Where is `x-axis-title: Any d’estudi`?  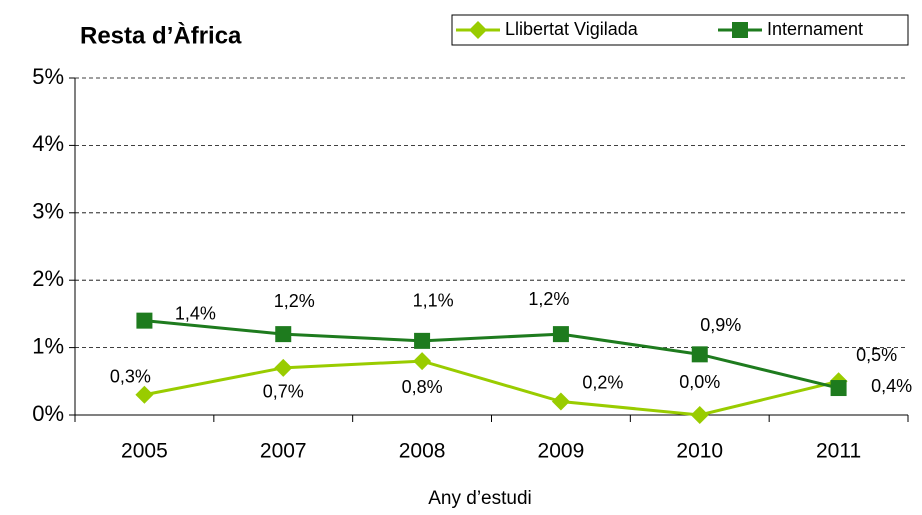 x-axis-title: Any d’estudi is located at coordinates (480, 498).